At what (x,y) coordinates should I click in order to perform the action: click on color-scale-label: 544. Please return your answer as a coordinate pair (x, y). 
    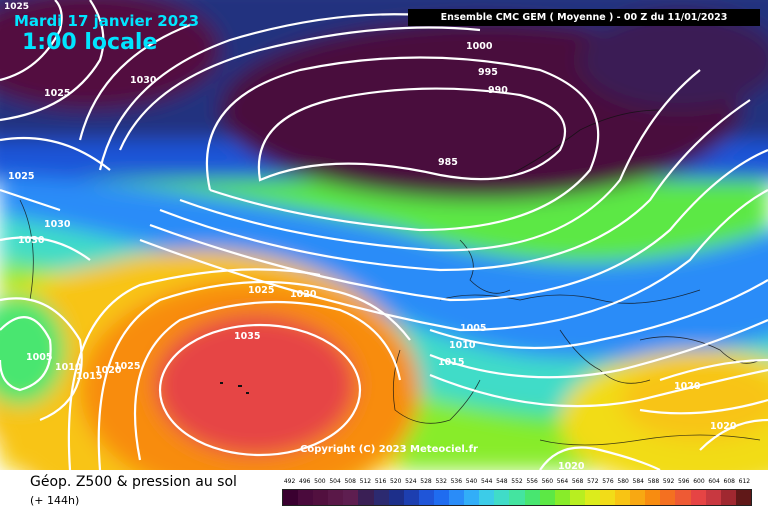
    Looking at the image, I should click on (486, 481).